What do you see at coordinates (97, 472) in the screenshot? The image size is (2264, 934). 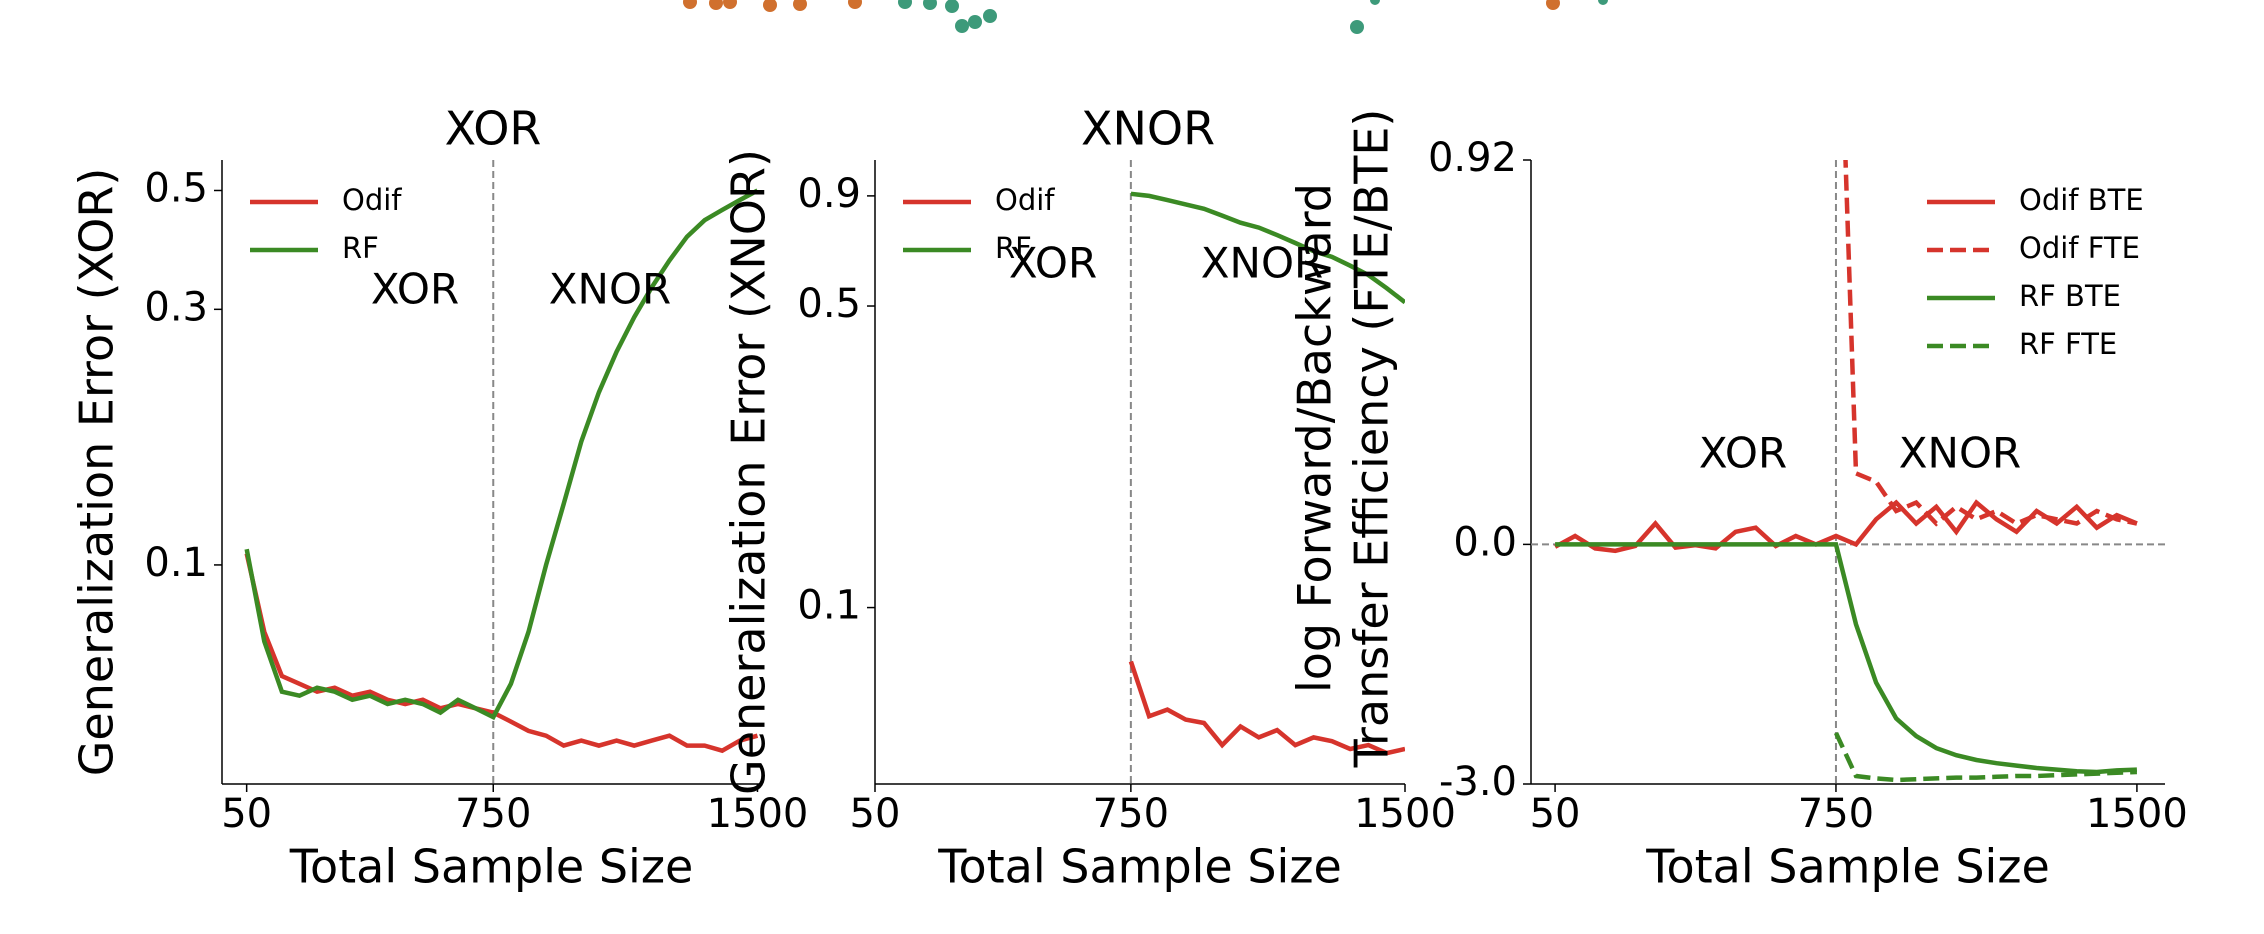 I see `y-axis-label: Generalization Error (XOR)` at bounding box center [97, 472].